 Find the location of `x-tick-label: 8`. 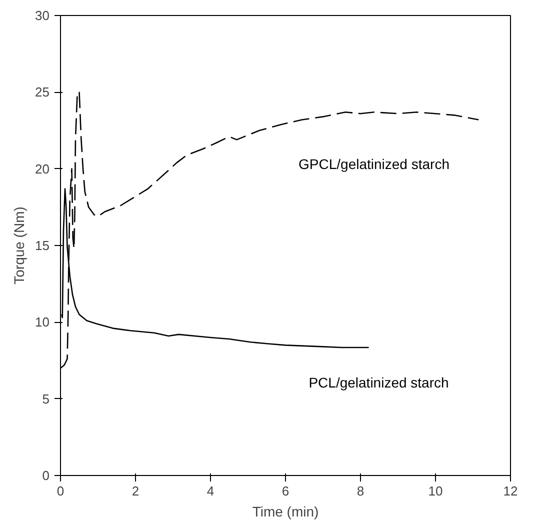

x-tick-label: 8 is located at coordinates (360, 491).